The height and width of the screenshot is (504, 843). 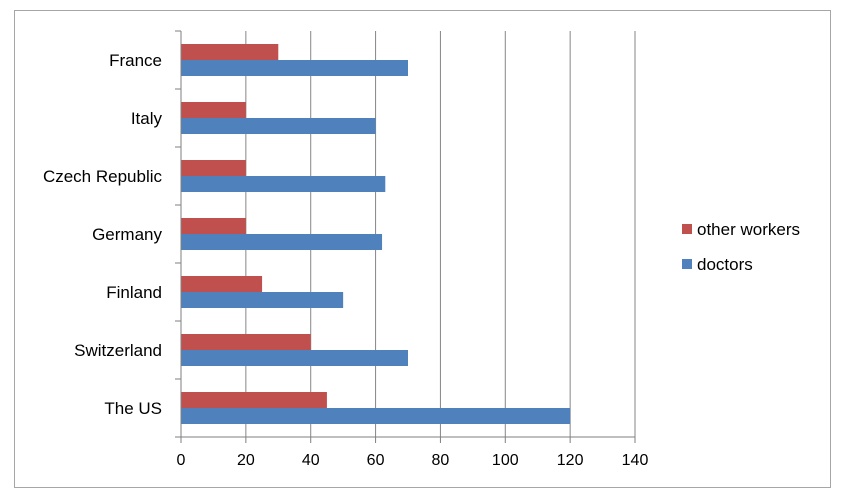 What do you see at coordinates (134, 292) in the screenshot?
I see `category-label-finland: Finland` at bounding box center [134, 292].